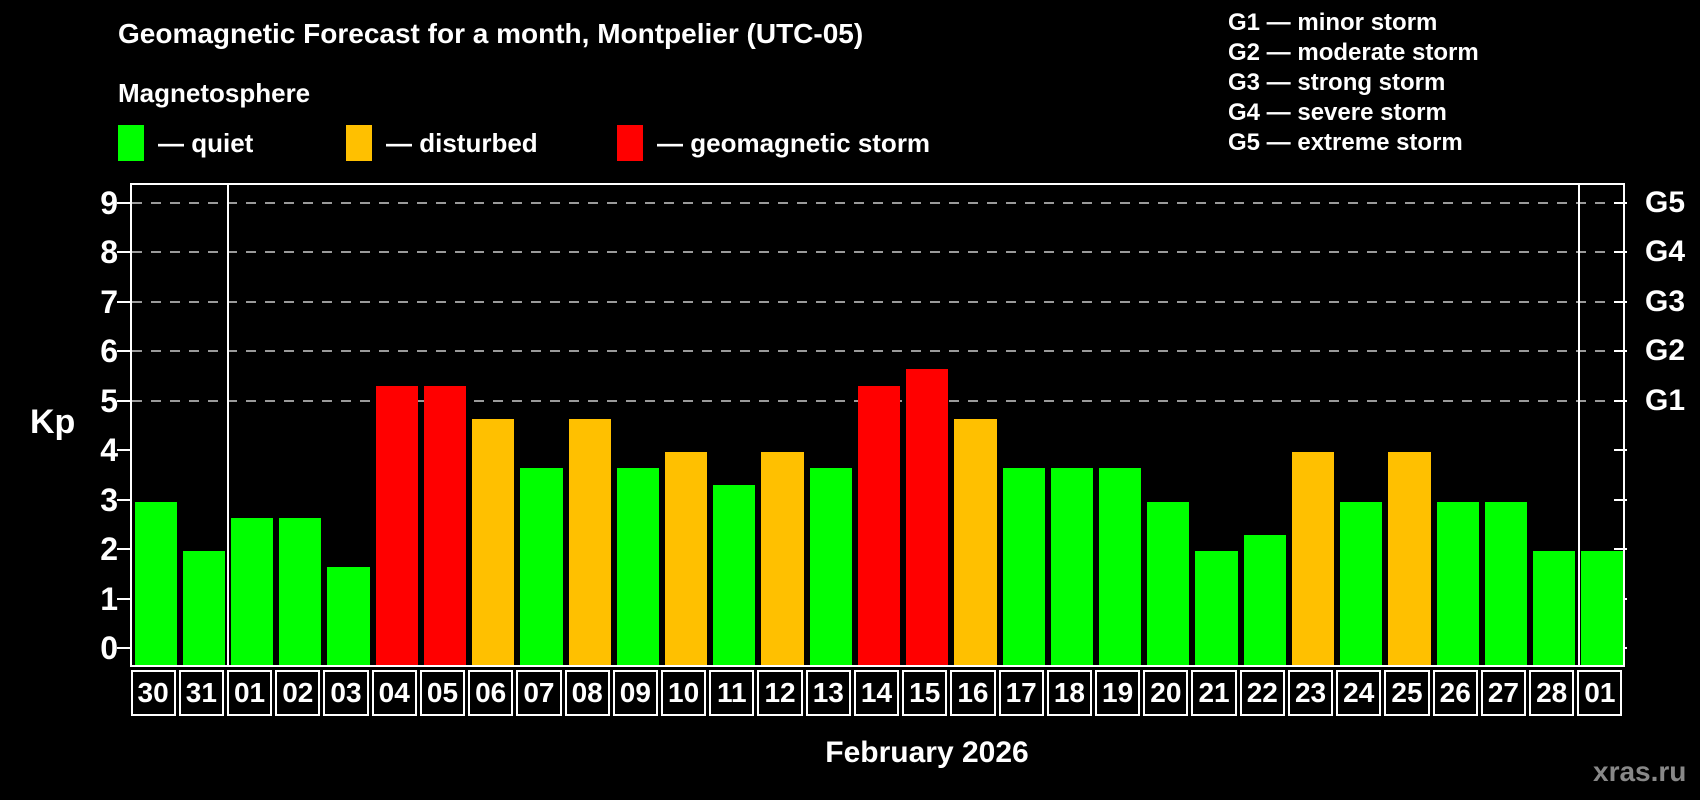 This screenshot has height=800, width=1700. What do you see at coordinates (780, 693) in the screenshot?
I see `date-label-12: 12` at bounding box center [780, 693].